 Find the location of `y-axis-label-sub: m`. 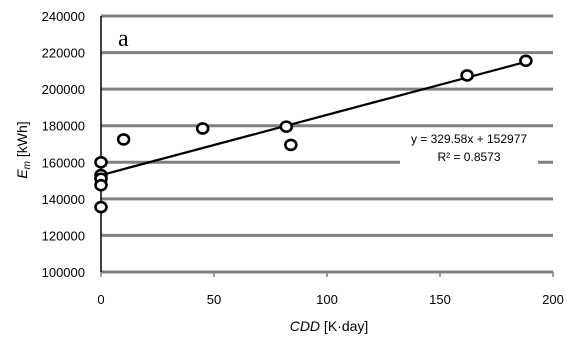

y-axis-label-sub: m is located at coordinates (27, 165).